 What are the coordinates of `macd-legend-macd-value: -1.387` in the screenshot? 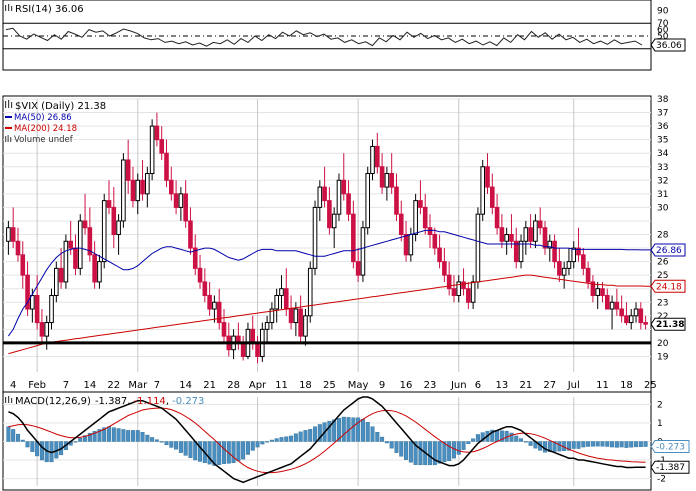 It's located at (111, 401).